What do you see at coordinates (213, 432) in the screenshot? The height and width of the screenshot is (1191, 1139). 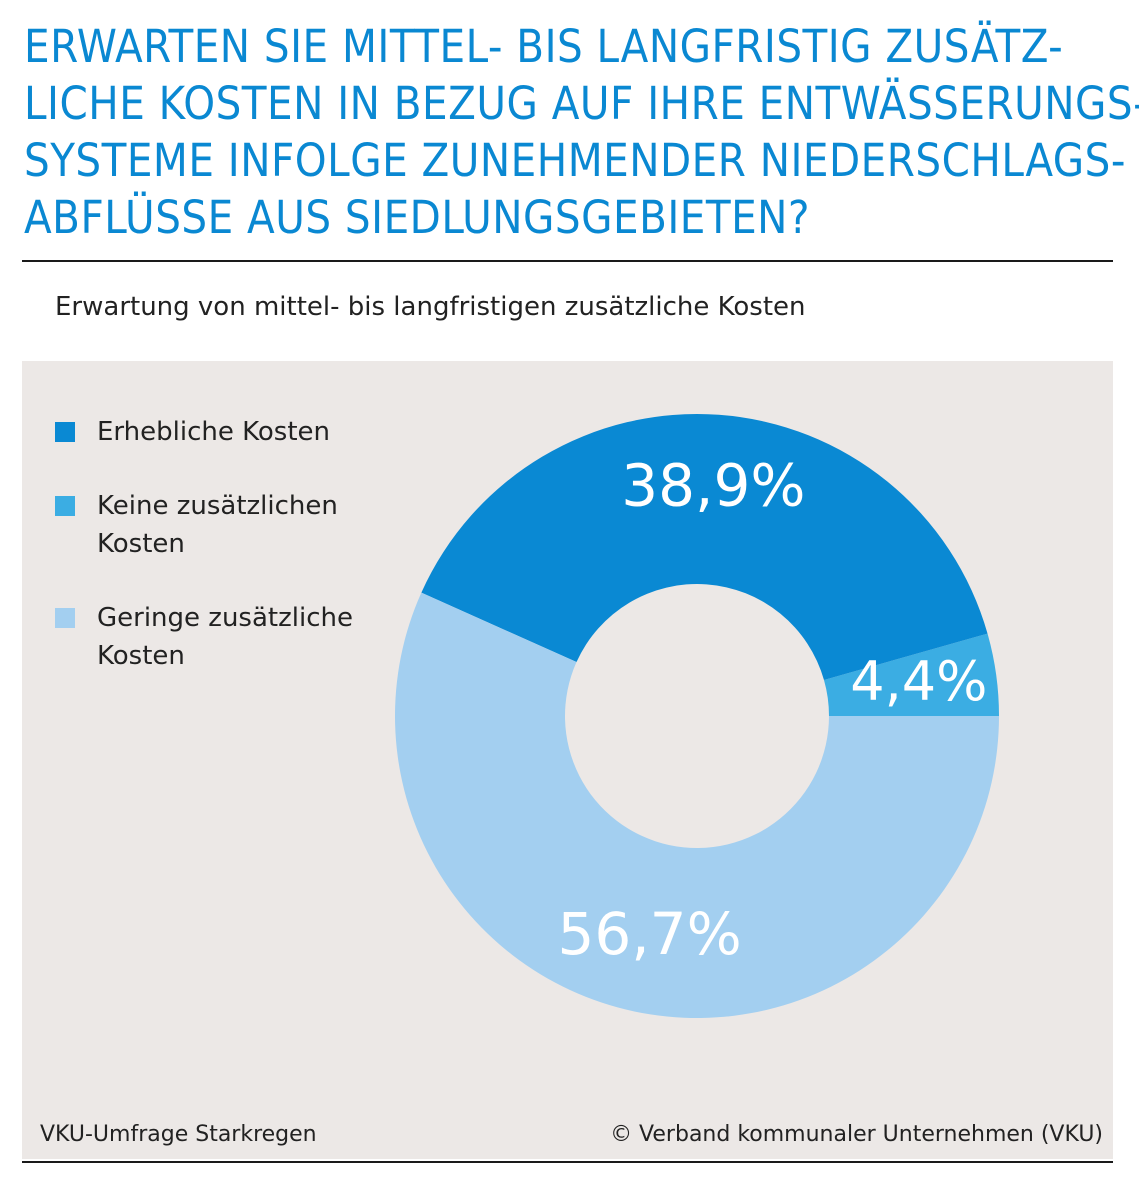 I see `legend-label: Erhebliche Kosten` at bounding box center [213, 432].